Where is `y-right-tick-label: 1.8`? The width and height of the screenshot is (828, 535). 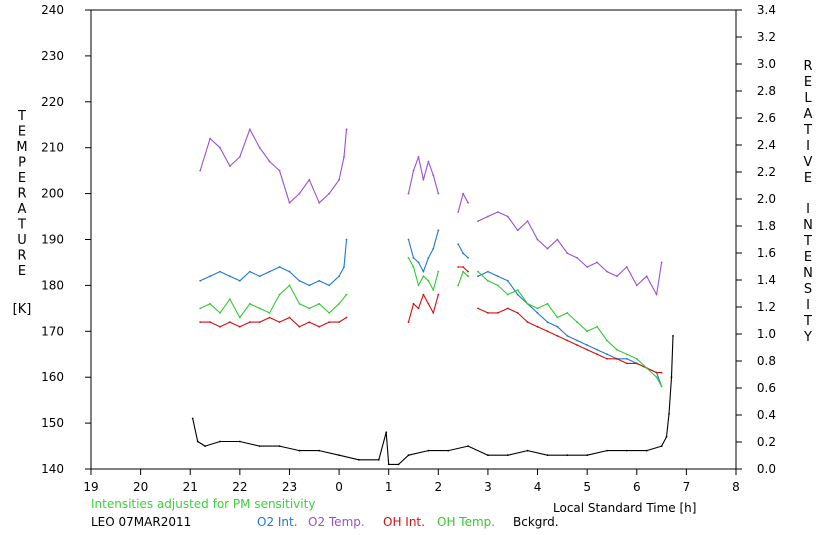
y-right-tick-label: 1.8 is located at coordinates (766, 226).